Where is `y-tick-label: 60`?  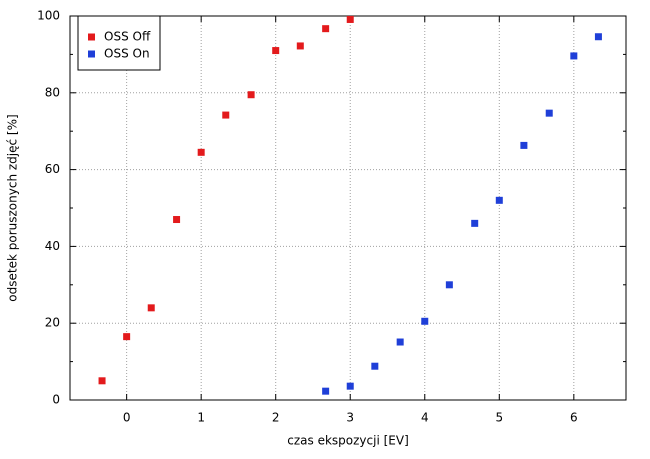 y-tick-label: 60 is located at coordinates (52, 169).